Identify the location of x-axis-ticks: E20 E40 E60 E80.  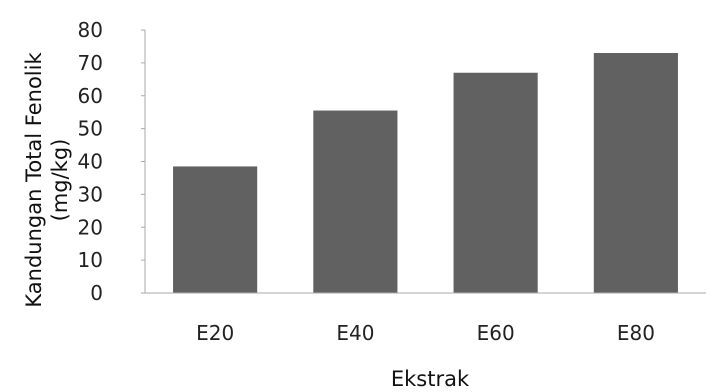
(425, 333).